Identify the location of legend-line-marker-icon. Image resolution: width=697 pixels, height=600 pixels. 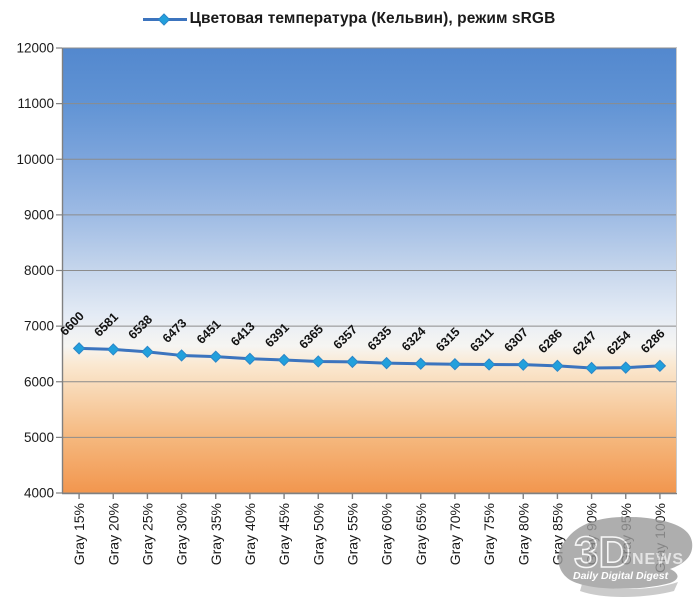
(164, 19).